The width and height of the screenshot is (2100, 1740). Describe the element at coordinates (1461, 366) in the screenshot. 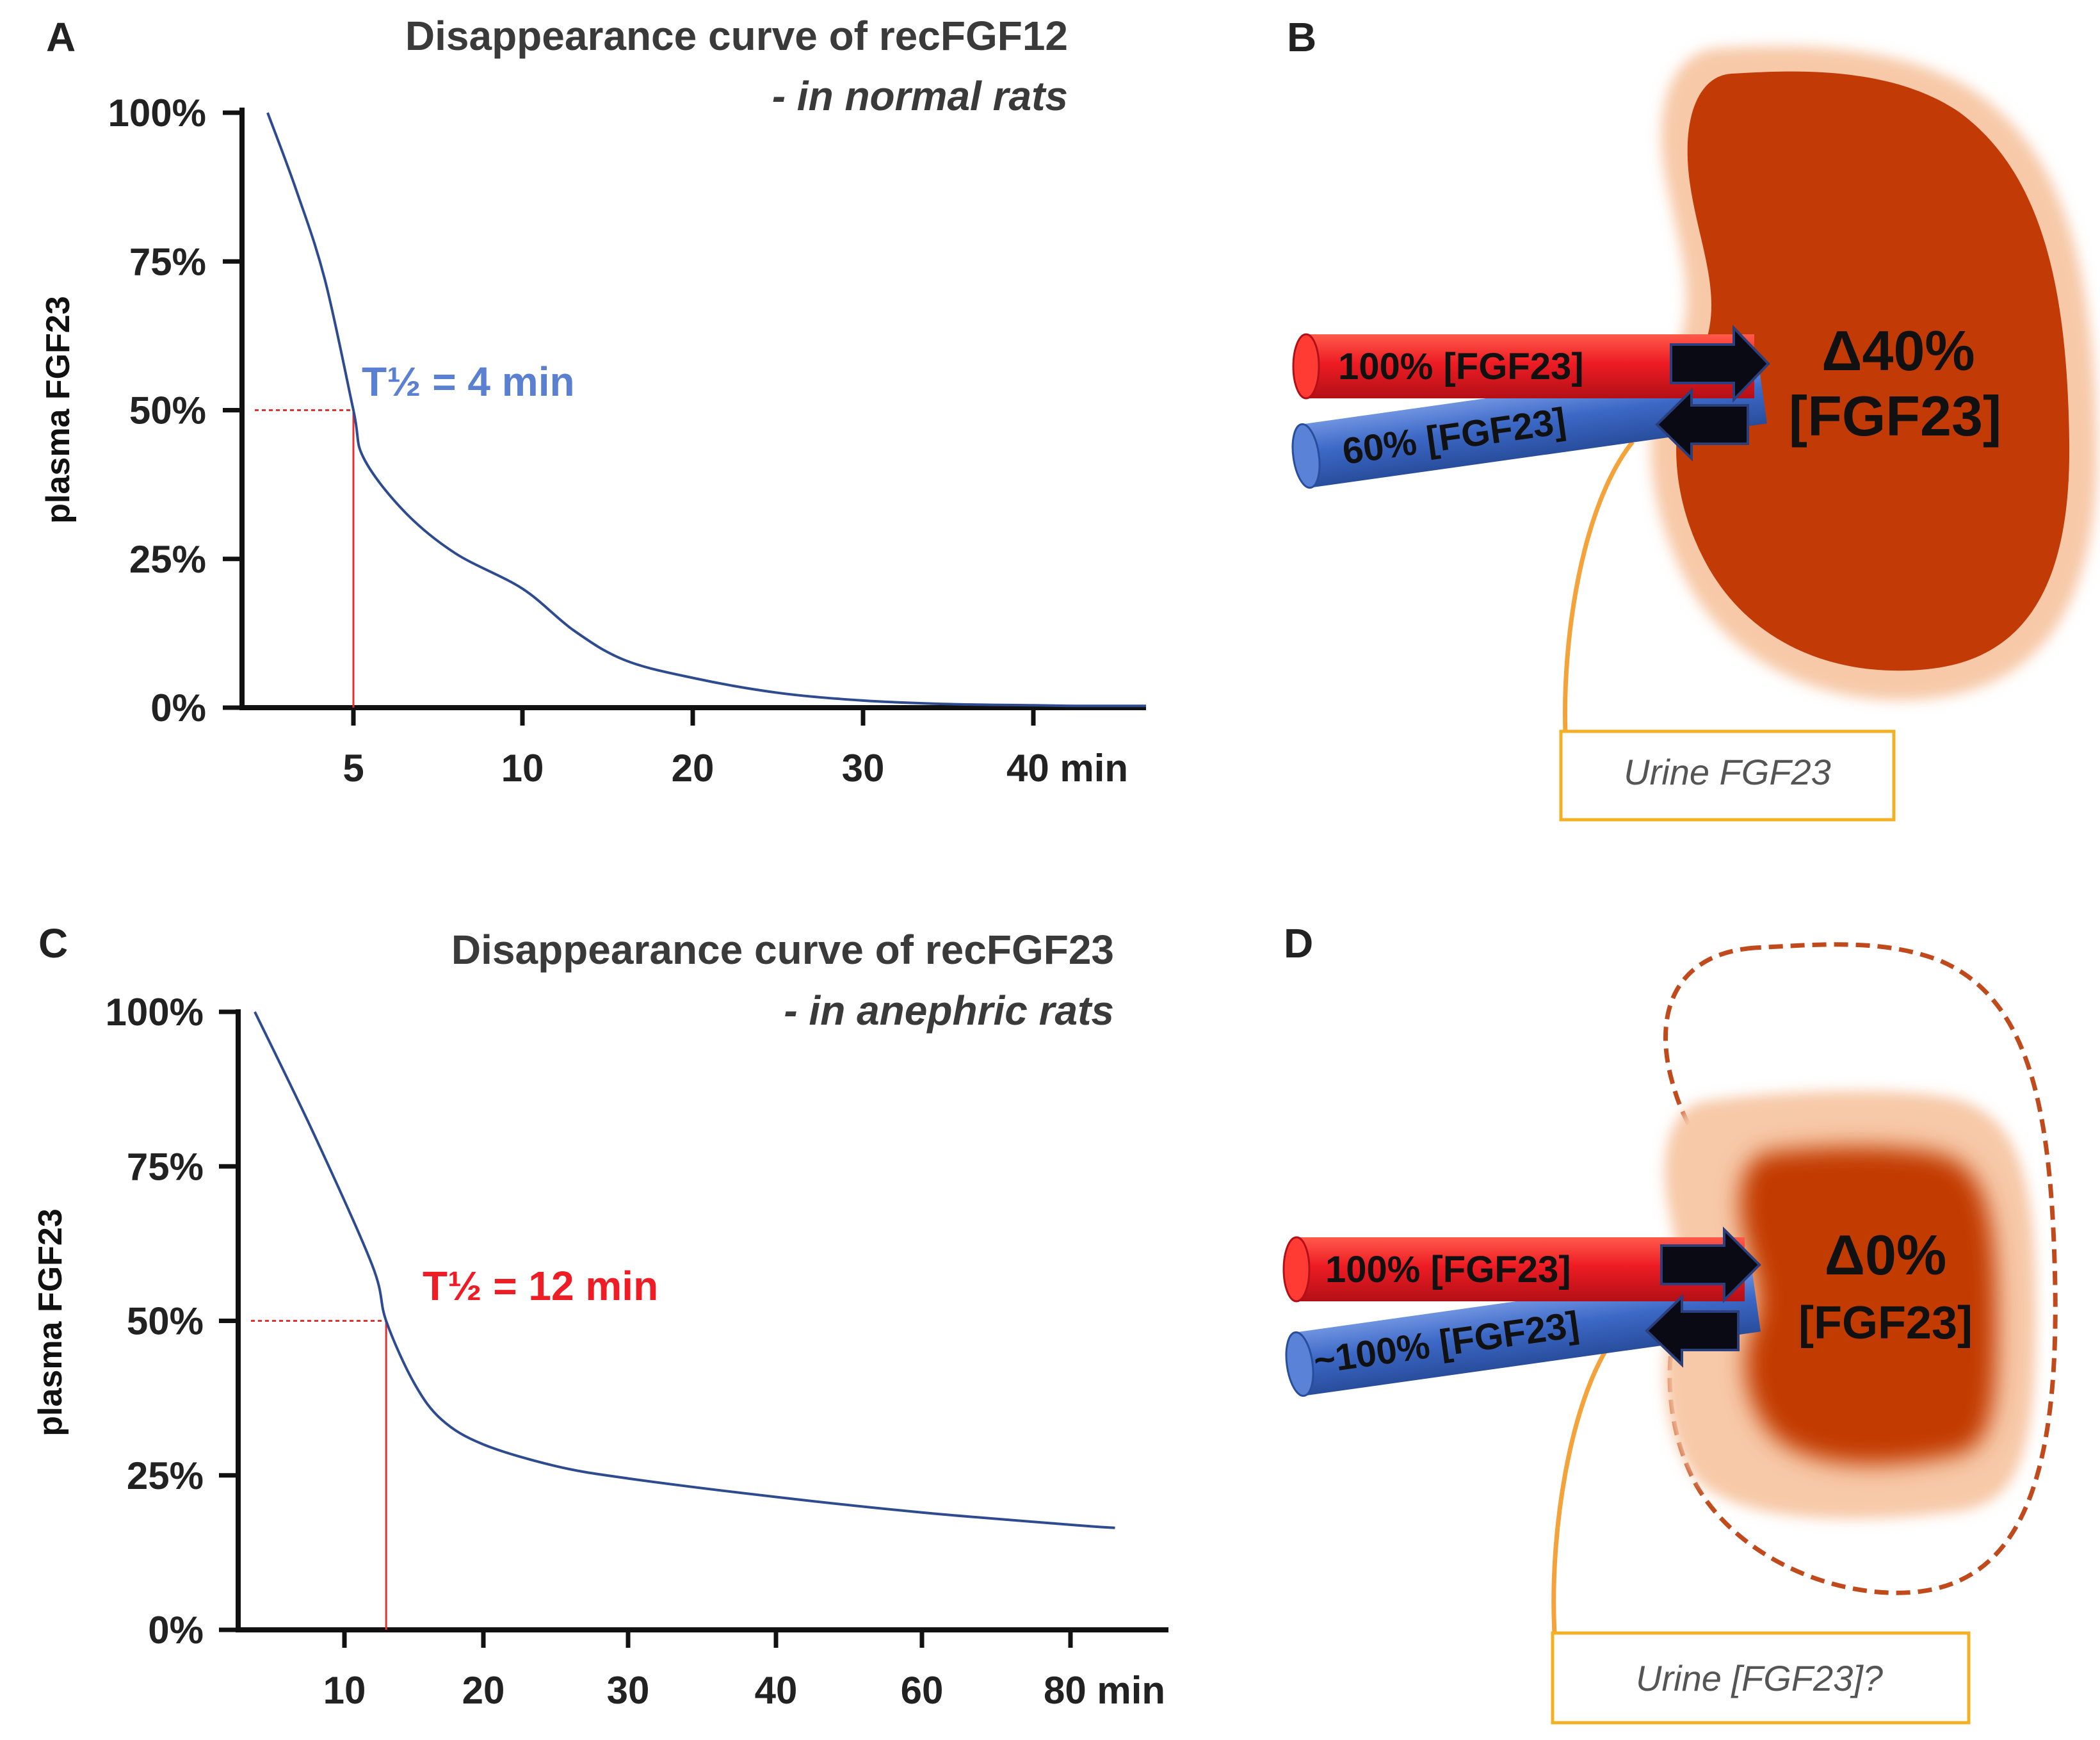

I see `panel-b-artery-label: 100% [FGF23]` at that location.